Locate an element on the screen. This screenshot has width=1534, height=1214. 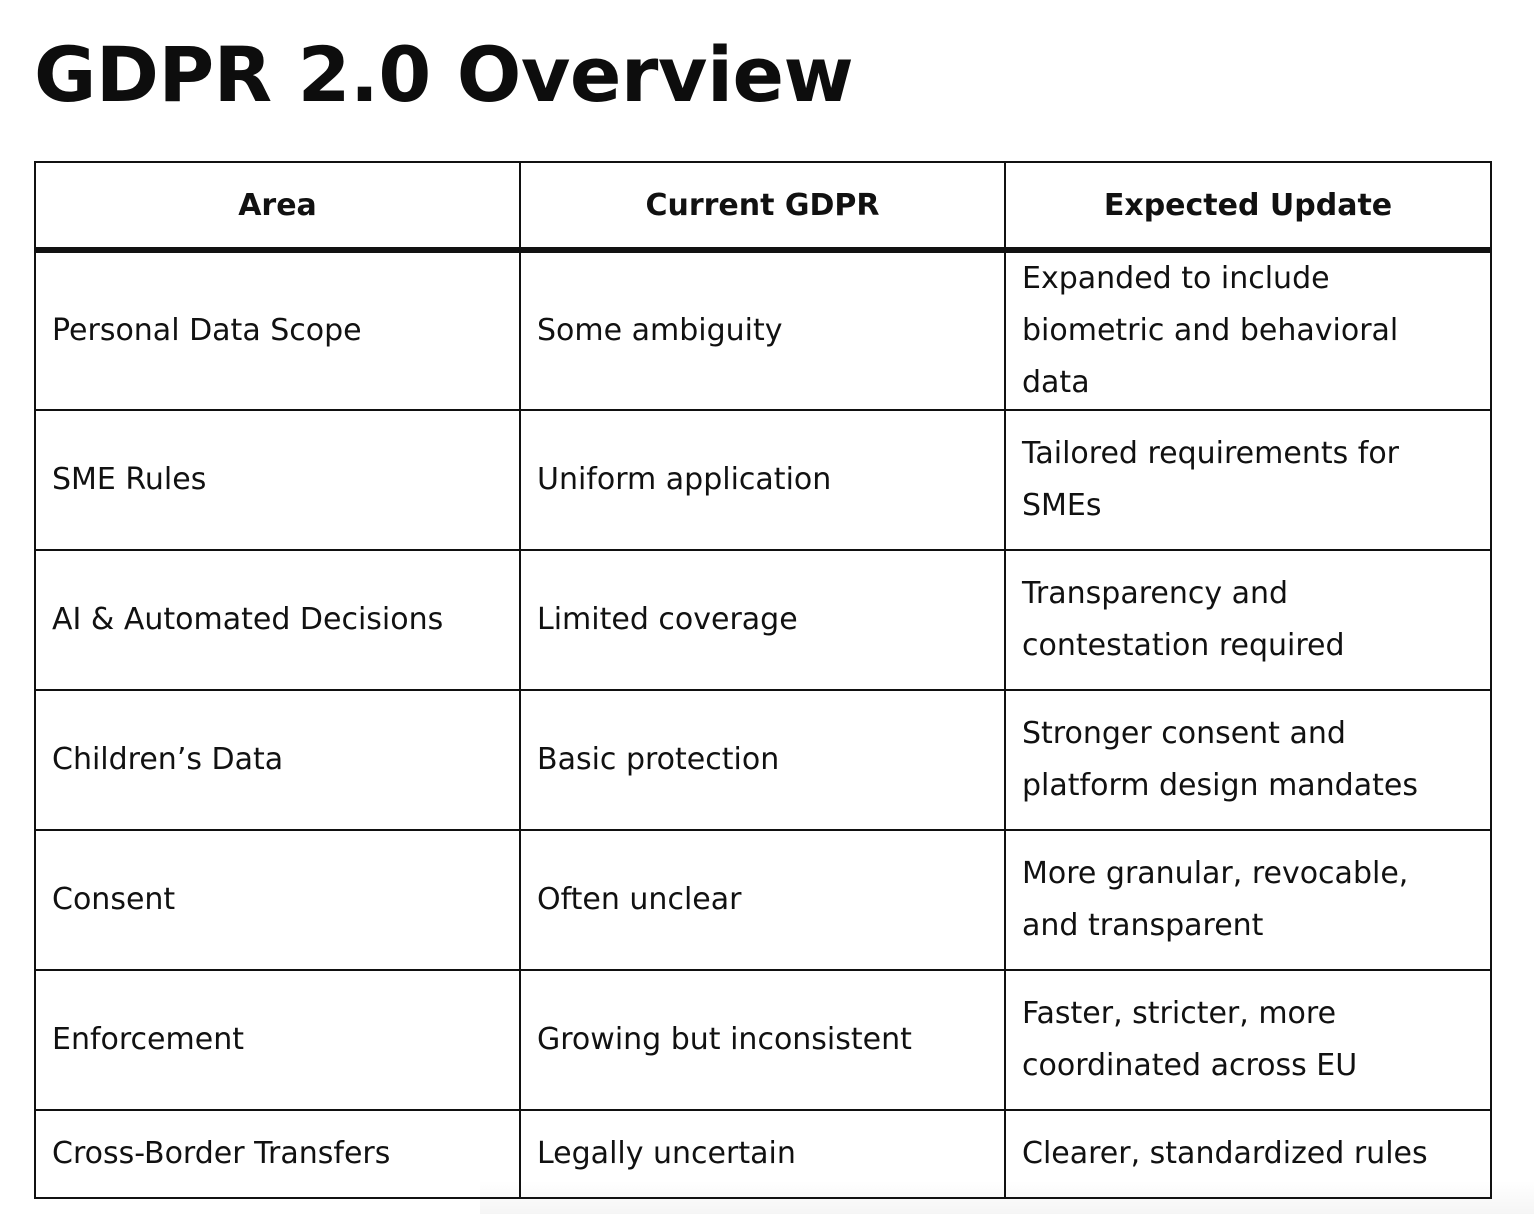
cell-current: Growing but inconsistent is located at coordinates (762, 1040).